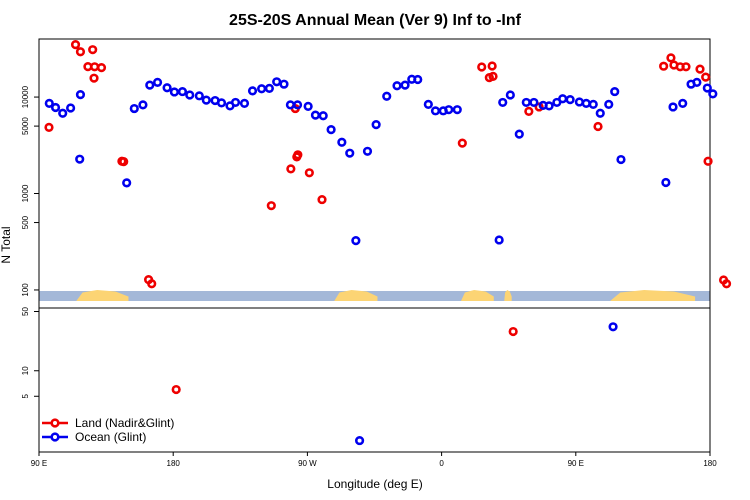  What do you see at coordinates (25, 193) in the screenshot?
I see `top-y-tick-label: 1000` at bounding box center [25, 193].